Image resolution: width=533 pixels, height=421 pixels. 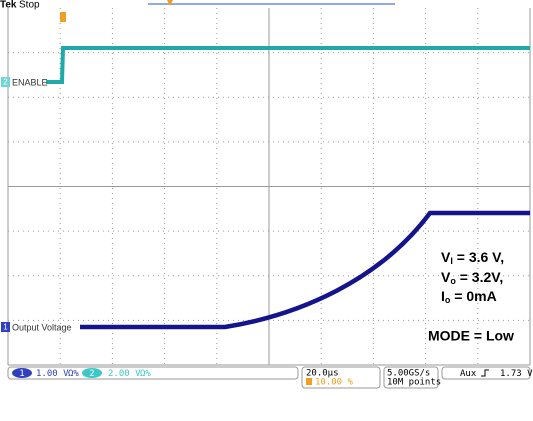 What do you see at coordinates (309, 381) in the screenshot?
I see `trigger-pos-icon` at bounding box center [309, 381].